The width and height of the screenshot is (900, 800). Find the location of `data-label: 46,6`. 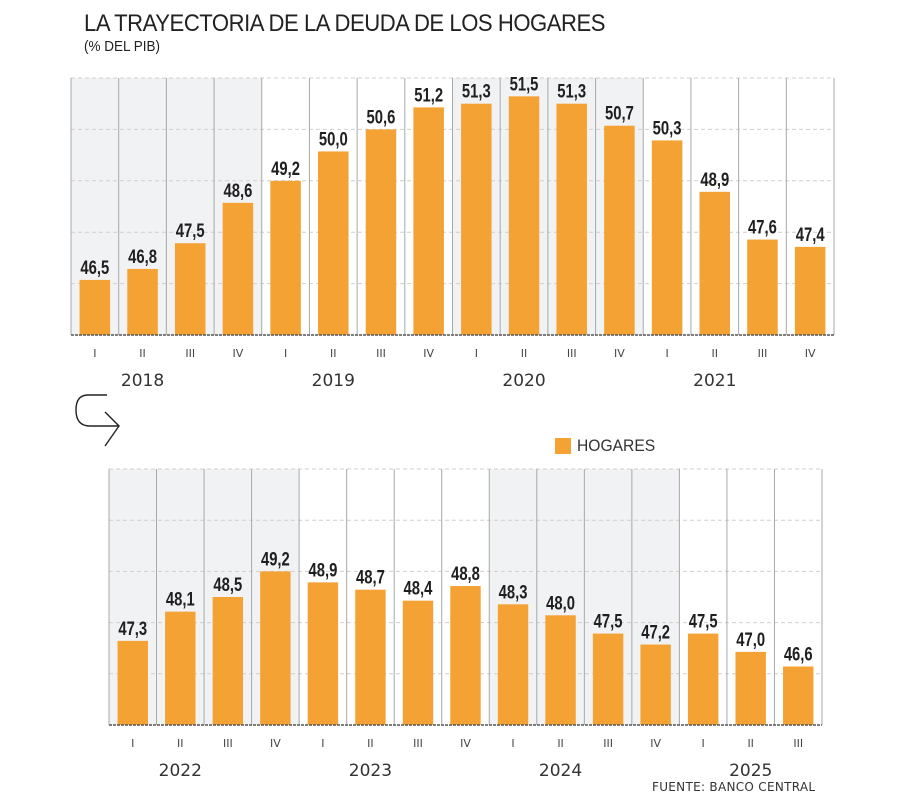

data-label: 46,6 is located at coordinates (798, 654).